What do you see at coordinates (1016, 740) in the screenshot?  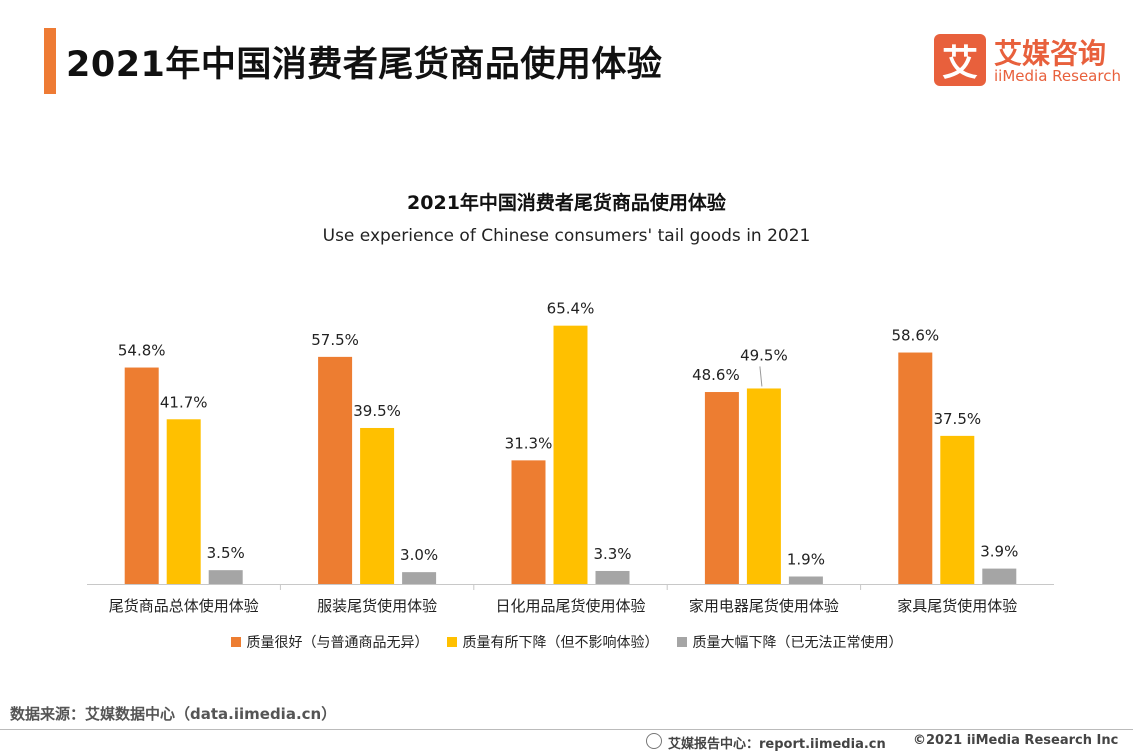 I see `copyright: ©2021 iiMedia Research Inc` at bounding box center [1016, 740].